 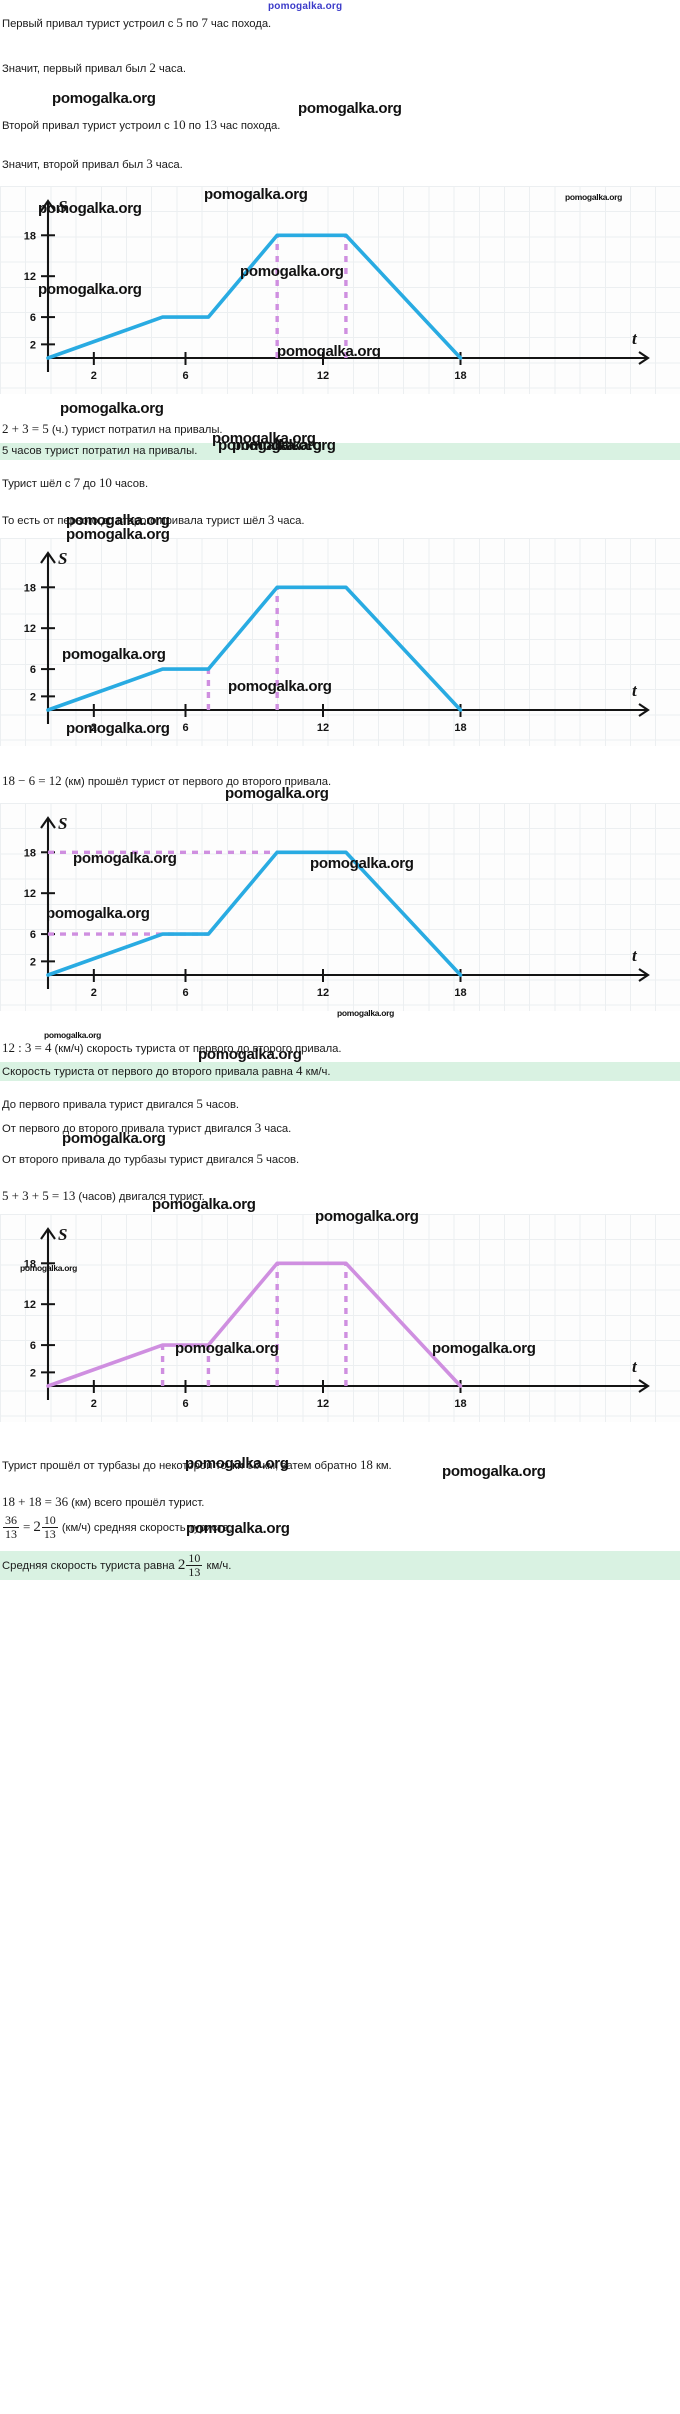 I want to click on text-7-b: часа., so click(x=289, y=521).